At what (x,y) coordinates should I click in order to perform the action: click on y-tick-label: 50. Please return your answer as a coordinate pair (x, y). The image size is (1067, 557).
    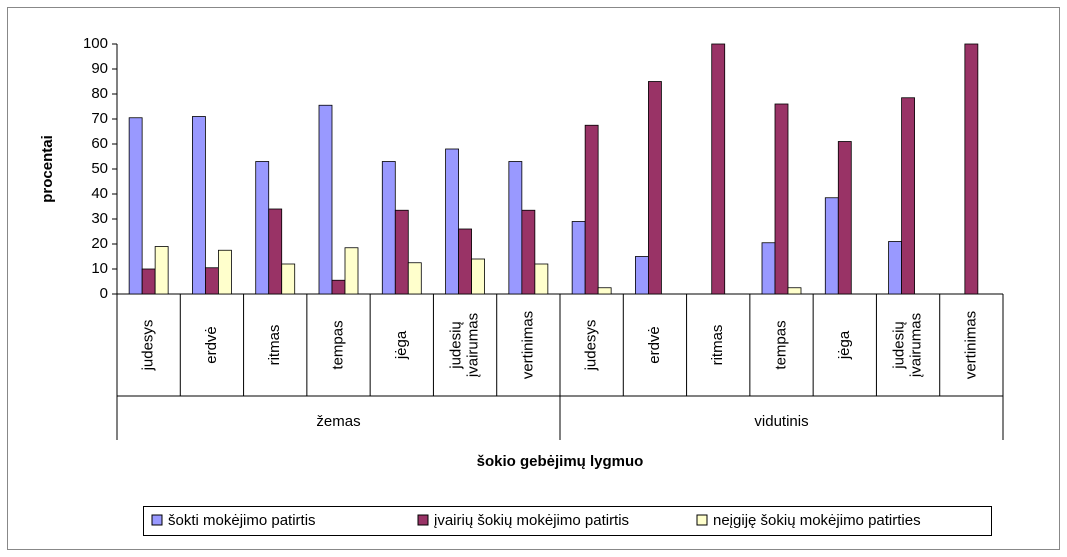
    Looking at the image, I should click on (99, 168).